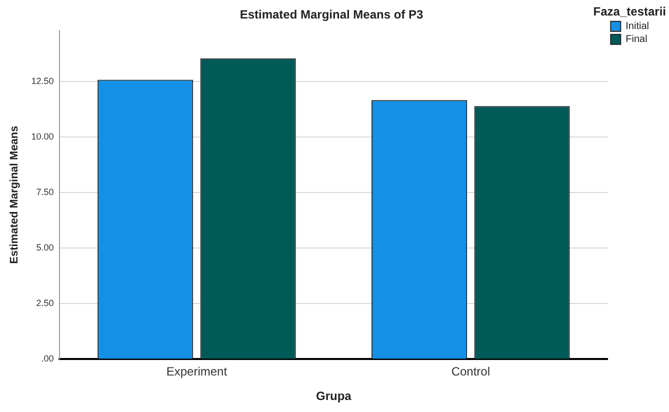 This screenshot has width=669, height=412. Describe the element at coordinates (629, 11) in the screenshot. I see `legend-title: Faza_testarii` at that location.